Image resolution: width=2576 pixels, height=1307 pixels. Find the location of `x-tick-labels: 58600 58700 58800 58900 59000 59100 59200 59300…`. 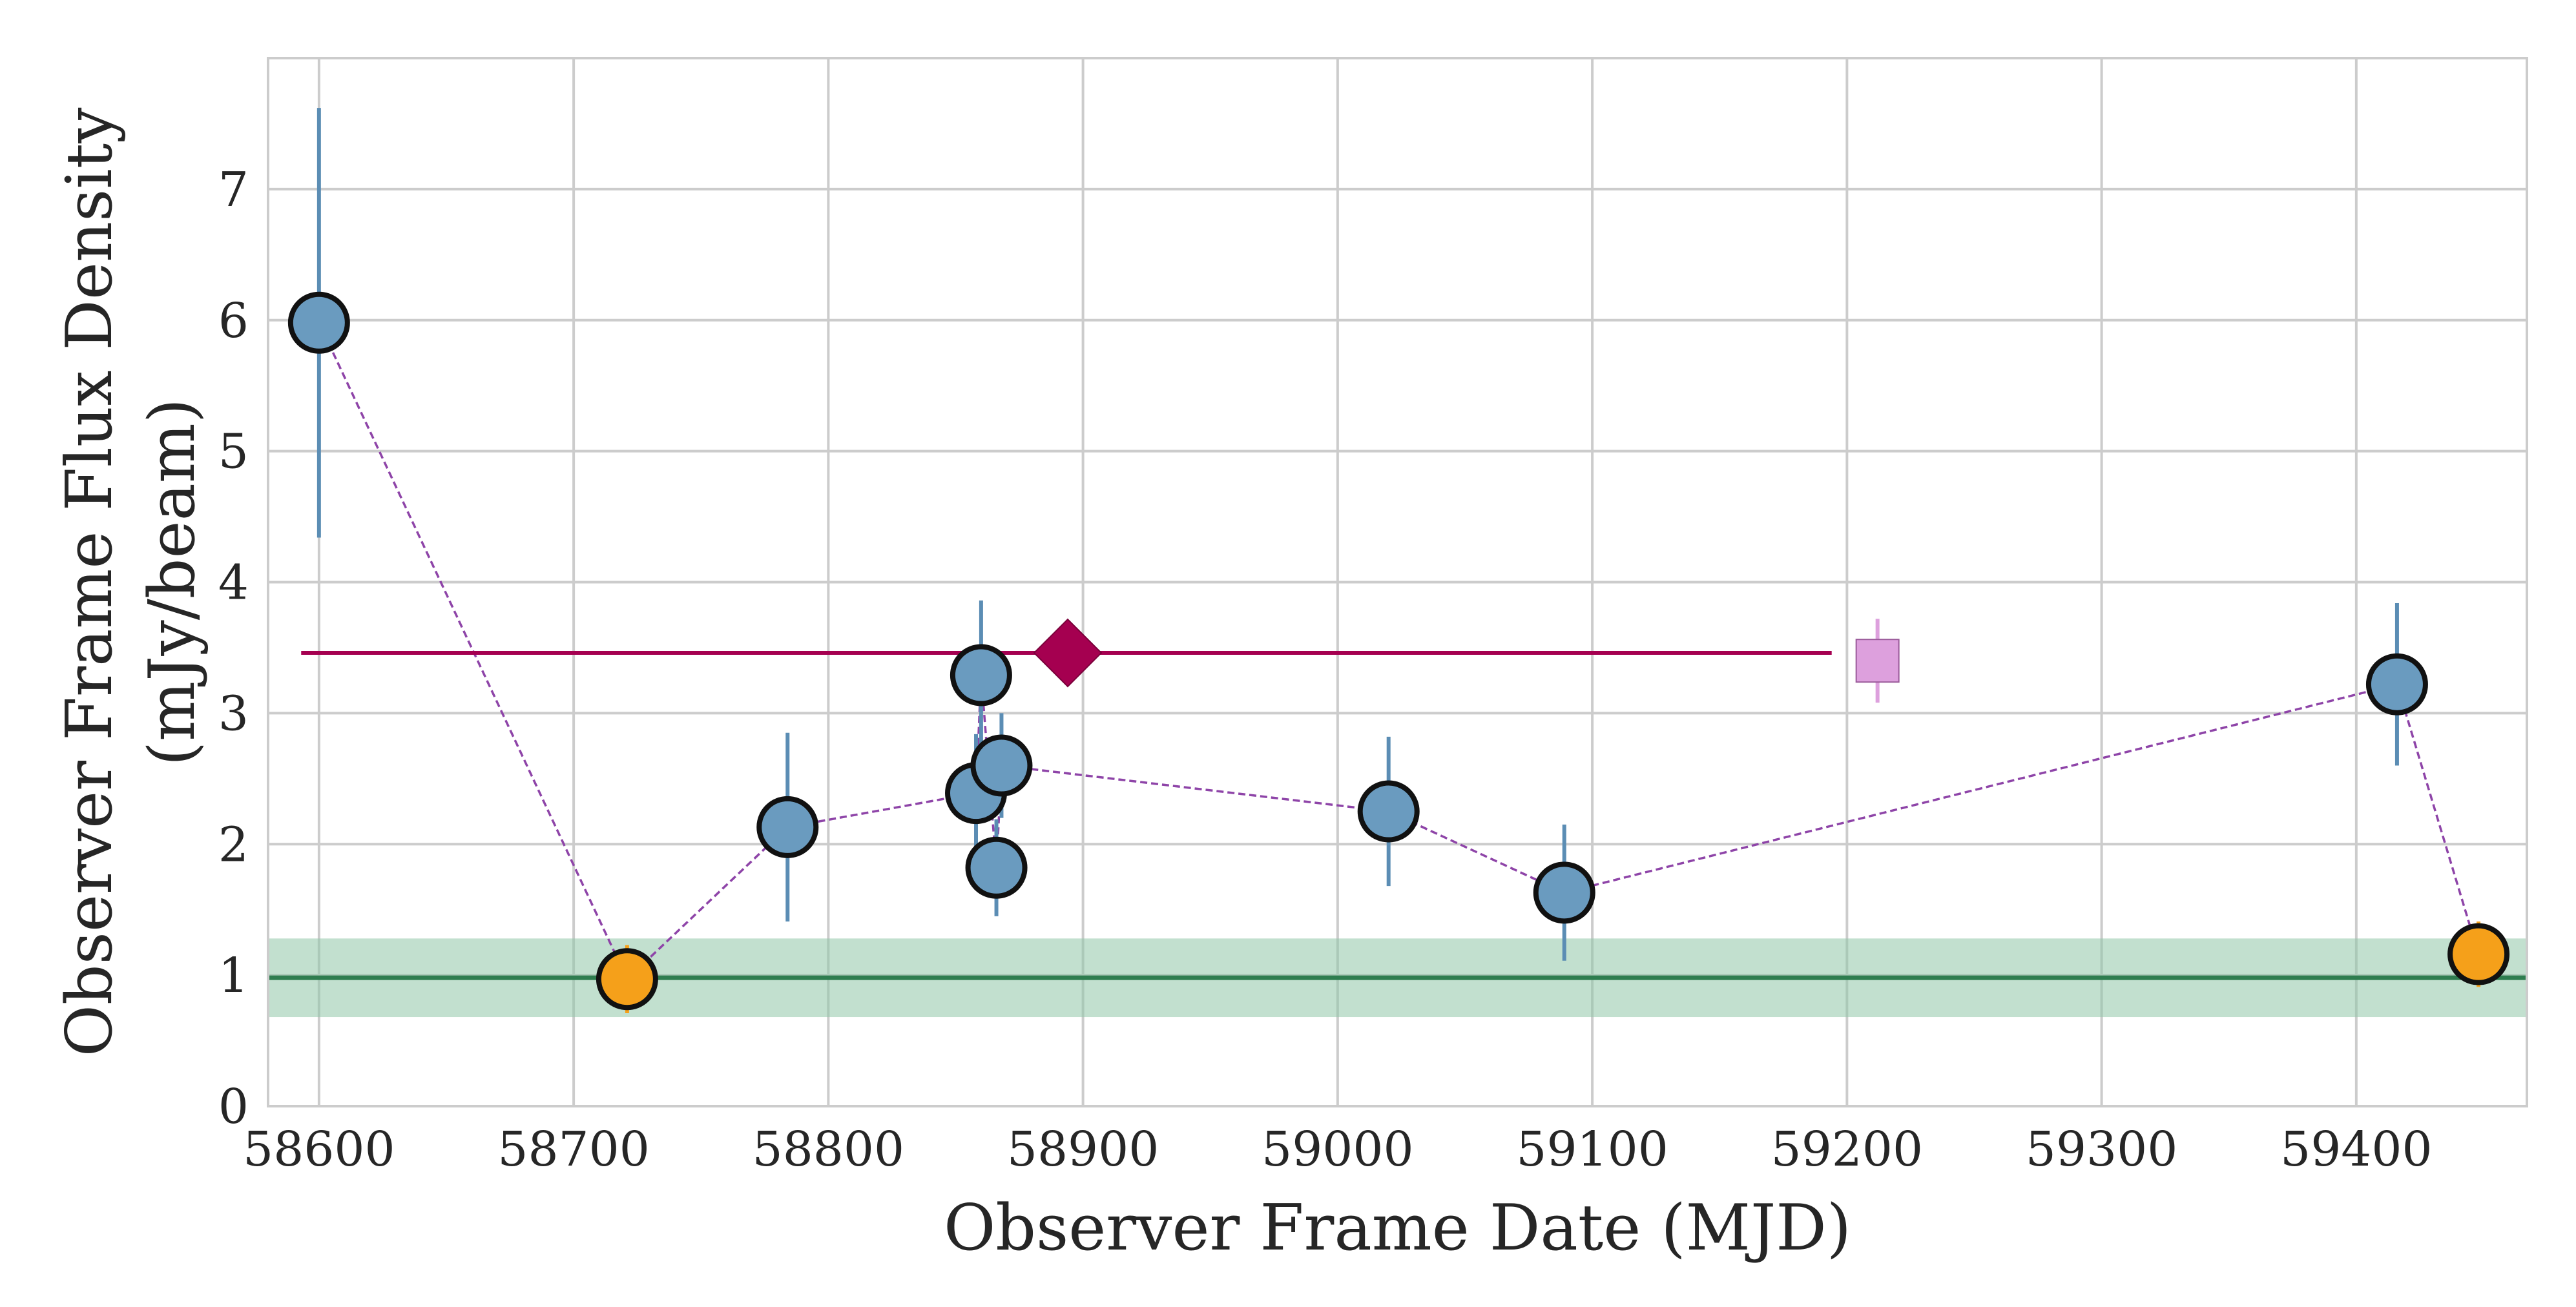

x-tick-labels: 58600 58700 58800 58900 59000 59100 59200 59300… is located at coordinates (1337, 1149).